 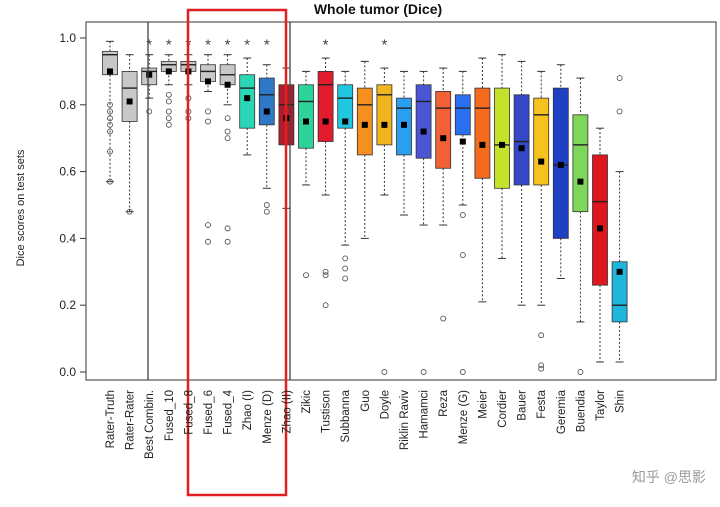 I want to click on box-fused-4: *, so click(x=227, y=141).